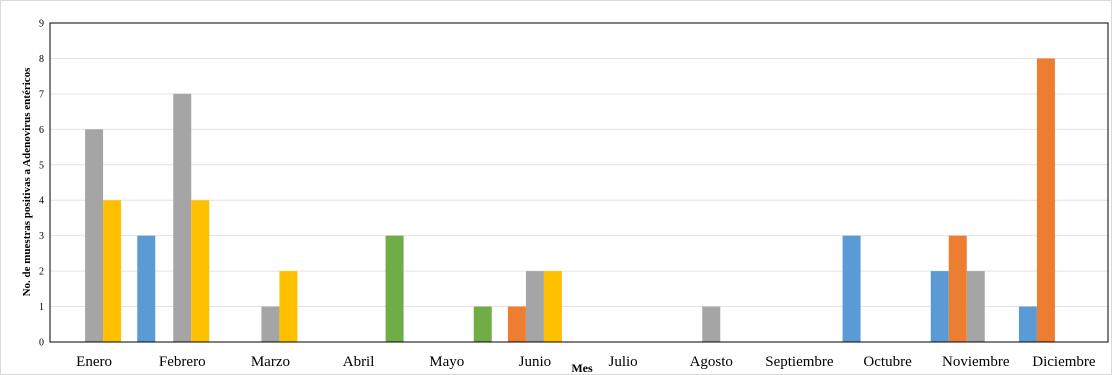 The image size is (1112, 375). I want to click on x-category-label: Julio, so click(622, 362).